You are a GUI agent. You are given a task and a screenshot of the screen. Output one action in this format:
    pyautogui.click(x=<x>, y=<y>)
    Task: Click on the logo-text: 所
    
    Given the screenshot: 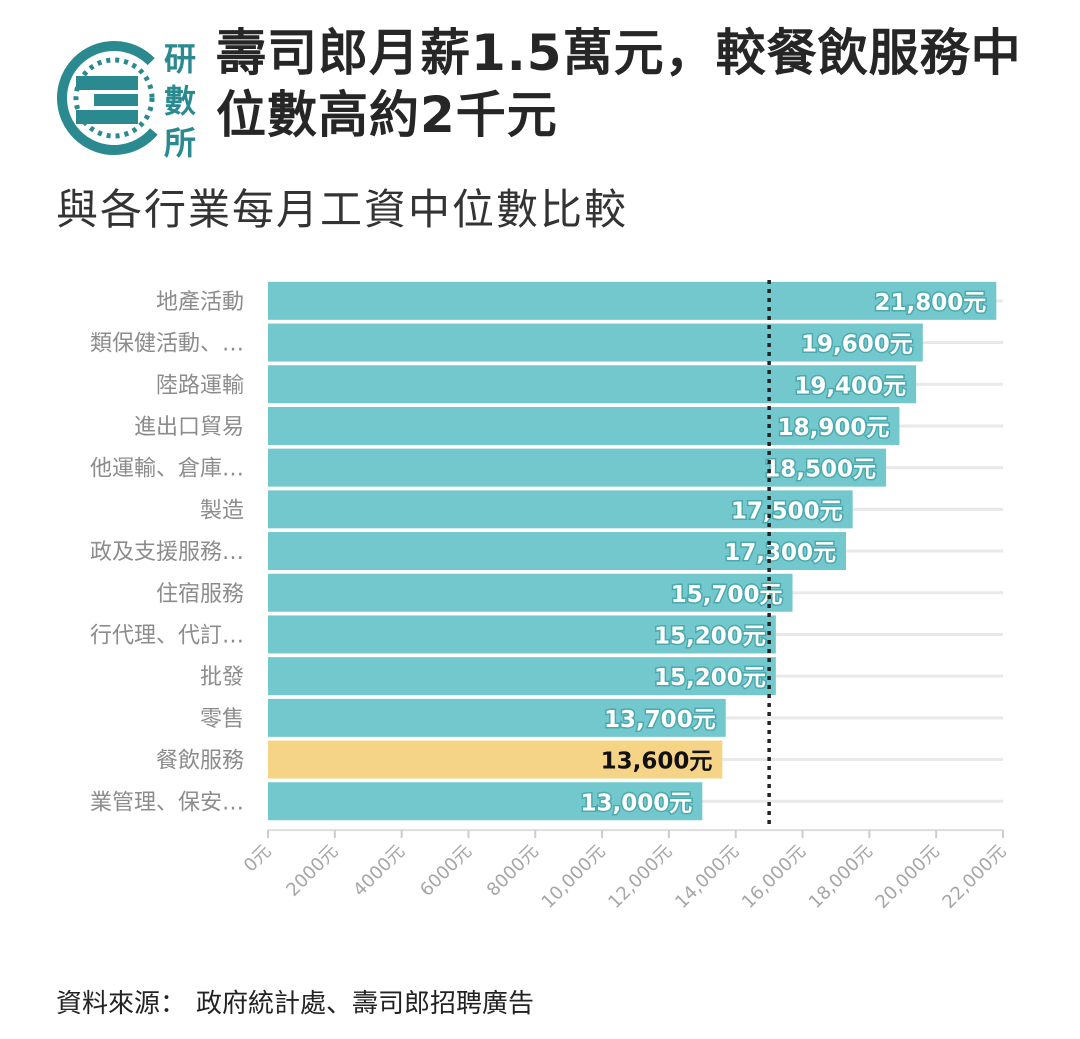 What is the action you would take?
    pyautogui.click(x=180, y=143)
    